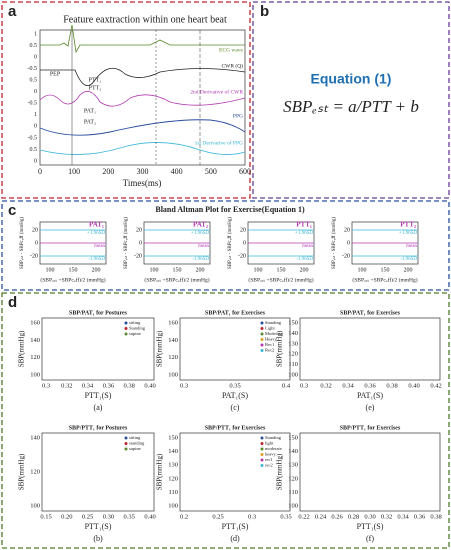 The width and height of the screenshot is (451, 550). Describe the element at coordinates (22, 243) in the screenshot. I see `y-axis-label: SBPₑₛₜ - SBPcᵤff (mmHg)` at that location.